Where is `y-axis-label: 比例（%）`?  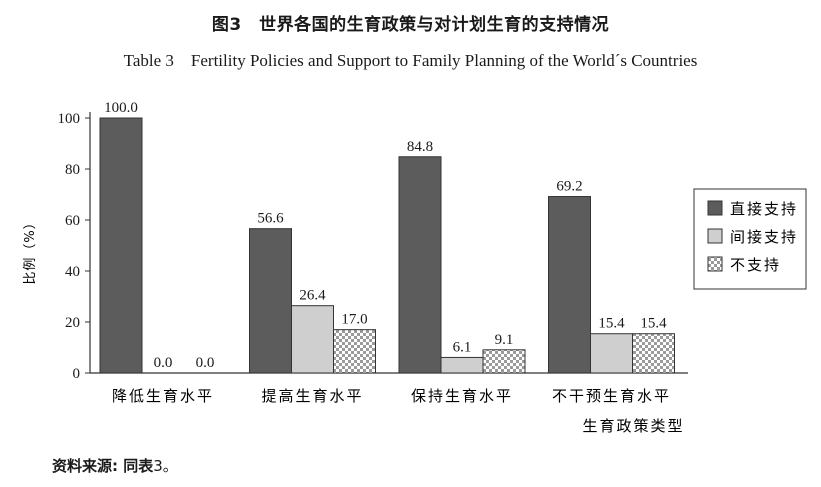
y-axis-label: 比例（%） is located at coordinates (30, 249).